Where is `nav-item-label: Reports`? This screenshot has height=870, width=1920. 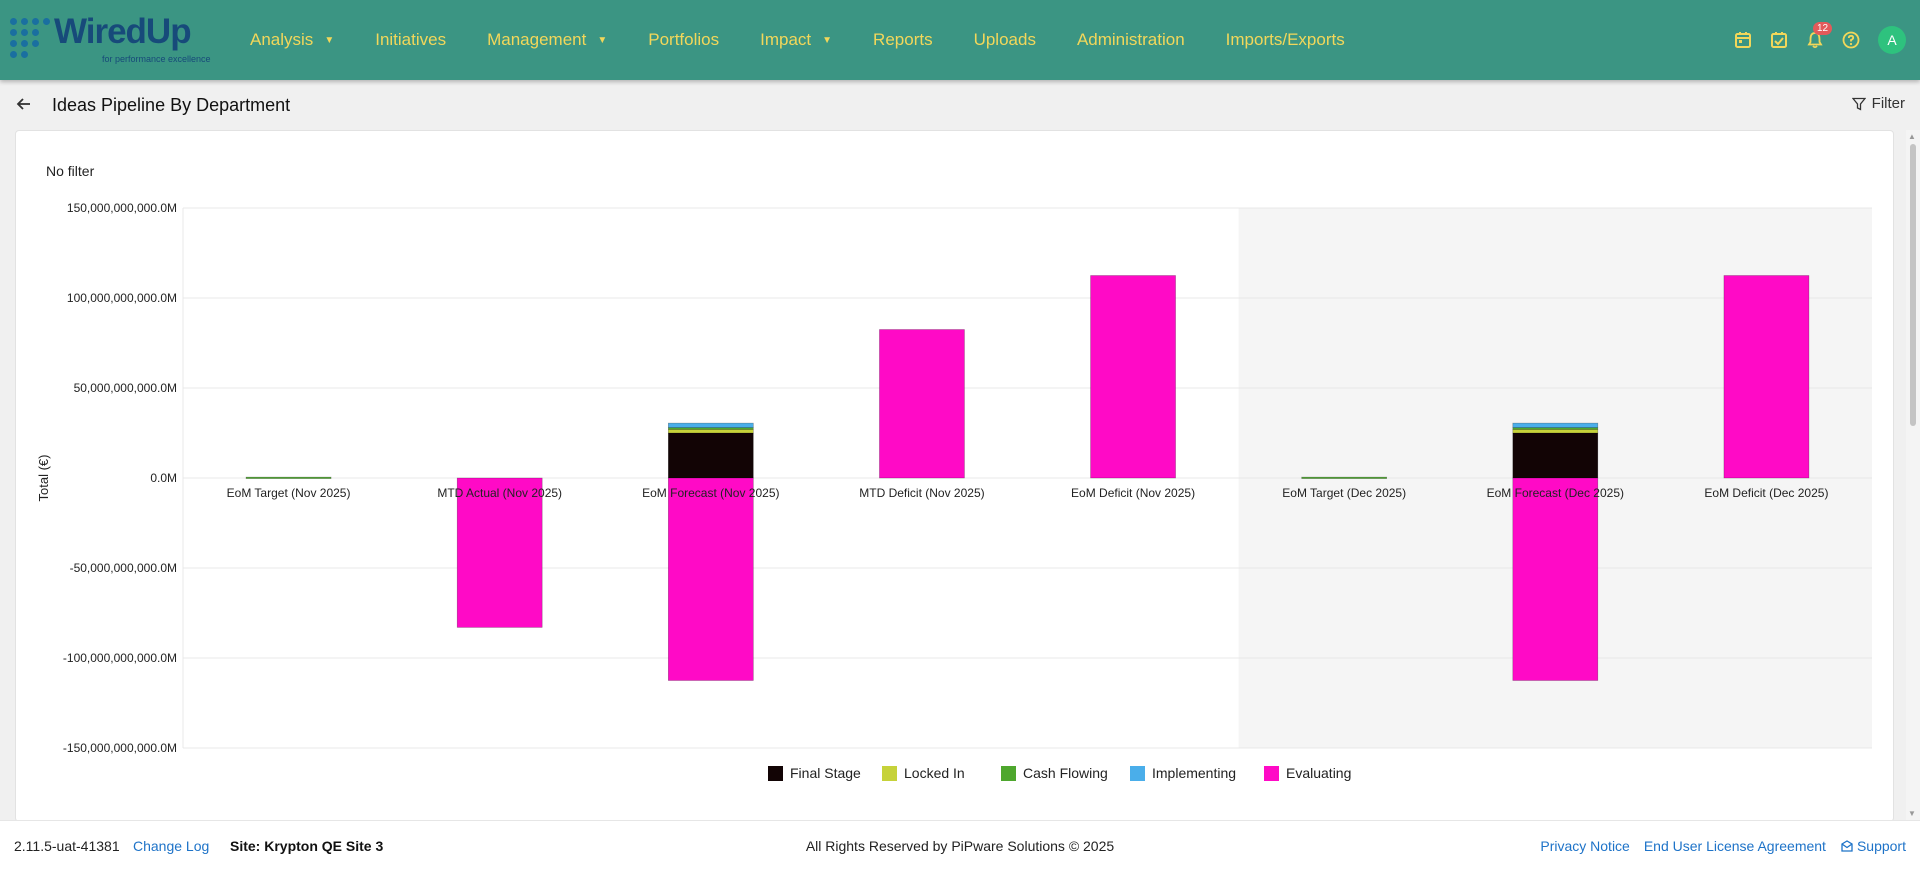
nav-item-label: Reports is located at coordinates (903, 39).